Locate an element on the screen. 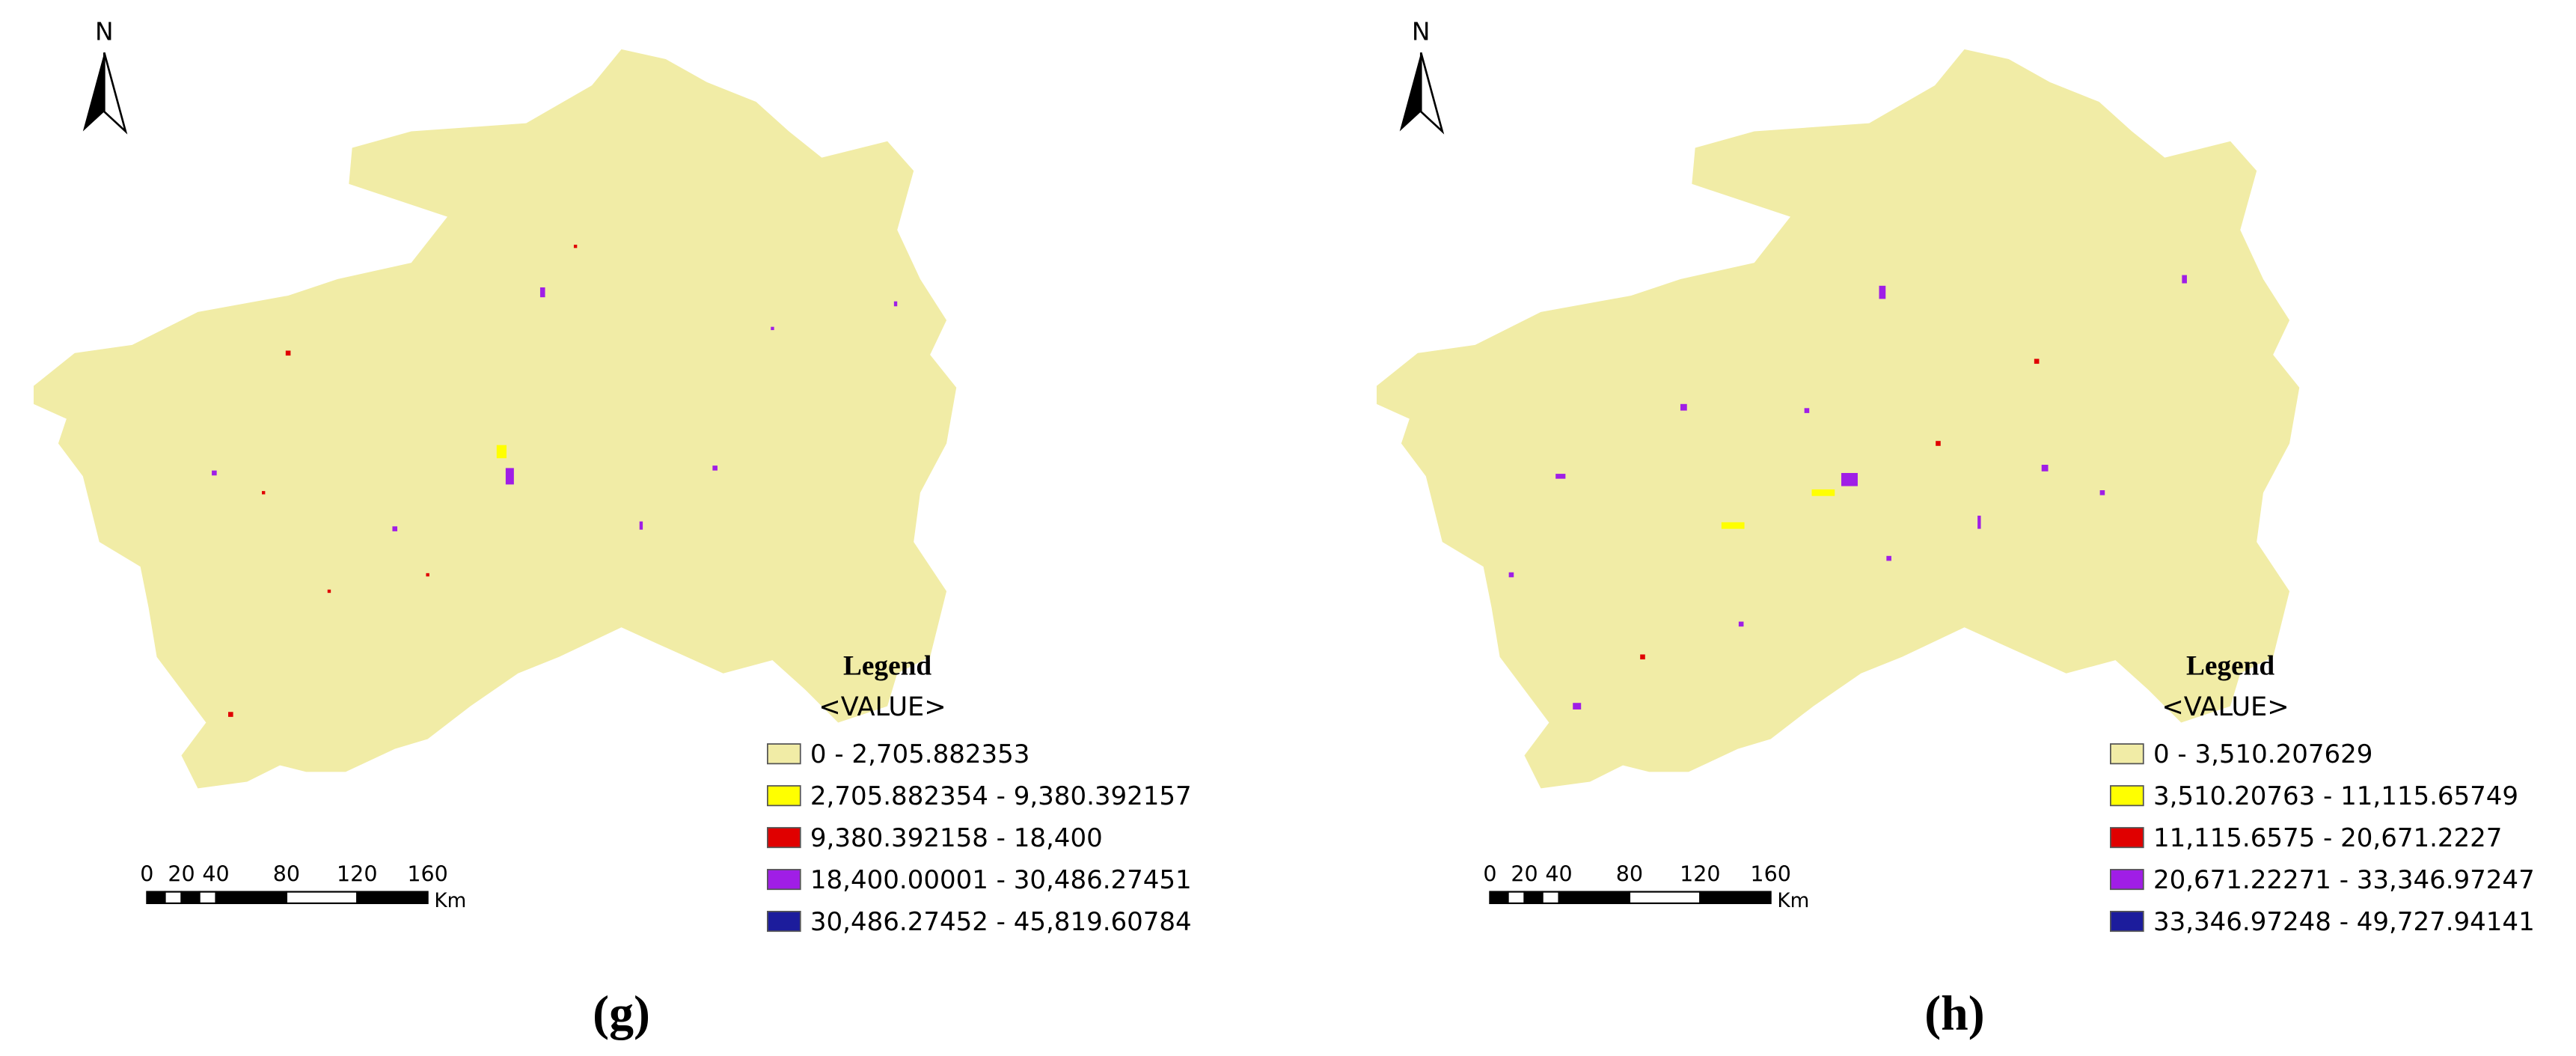  panel-caption: (g) is located at coordinates (621, 1014).